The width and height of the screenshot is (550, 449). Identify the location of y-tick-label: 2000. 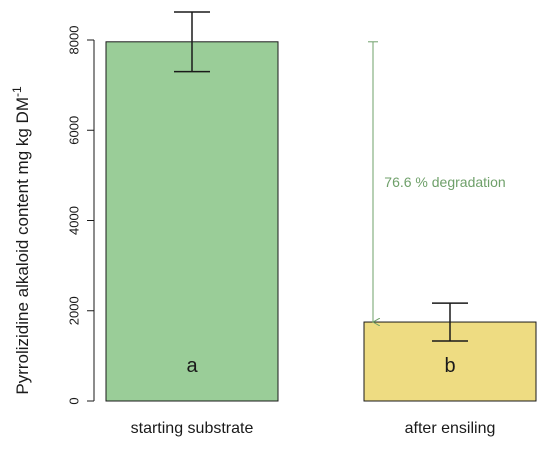
(74, 310).